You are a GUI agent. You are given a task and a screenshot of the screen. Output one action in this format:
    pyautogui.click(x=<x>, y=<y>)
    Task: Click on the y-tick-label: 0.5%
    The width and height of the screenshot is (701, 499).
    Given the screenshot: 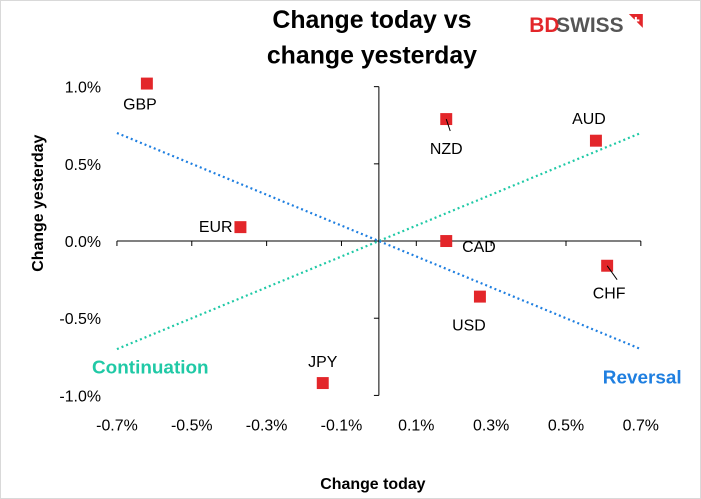 What is the action you would take?
    pyautogui.click(x=83, y=165)
    